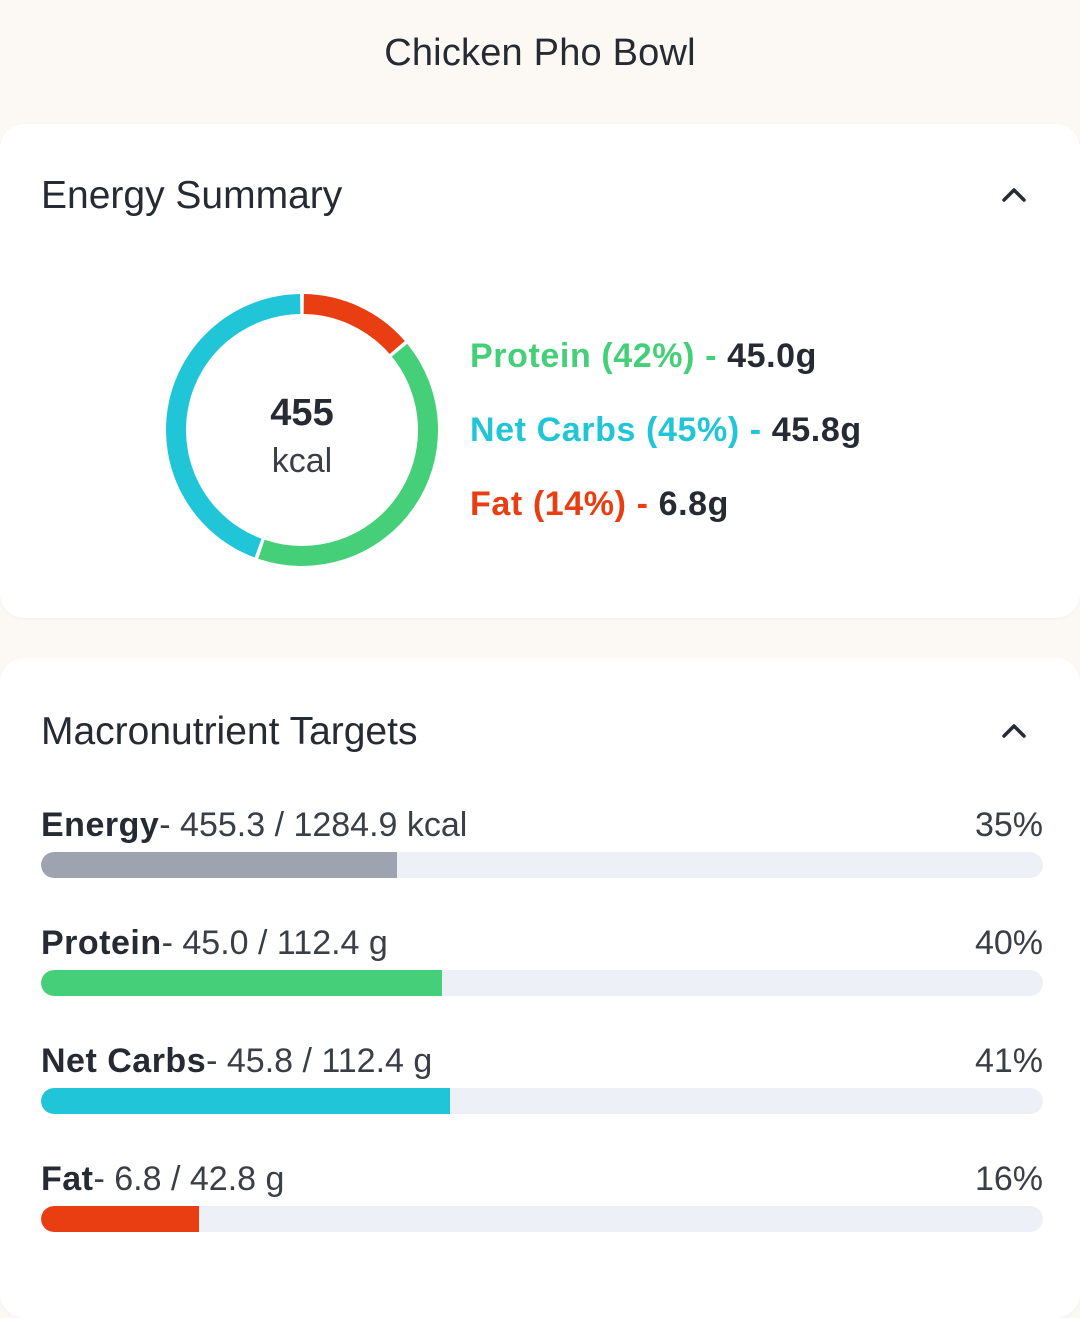 Image resolution: width=1080 pixels, height=1318 pixels. I want to click on legend-fat-grams: 6.8g, so click(693, 504).